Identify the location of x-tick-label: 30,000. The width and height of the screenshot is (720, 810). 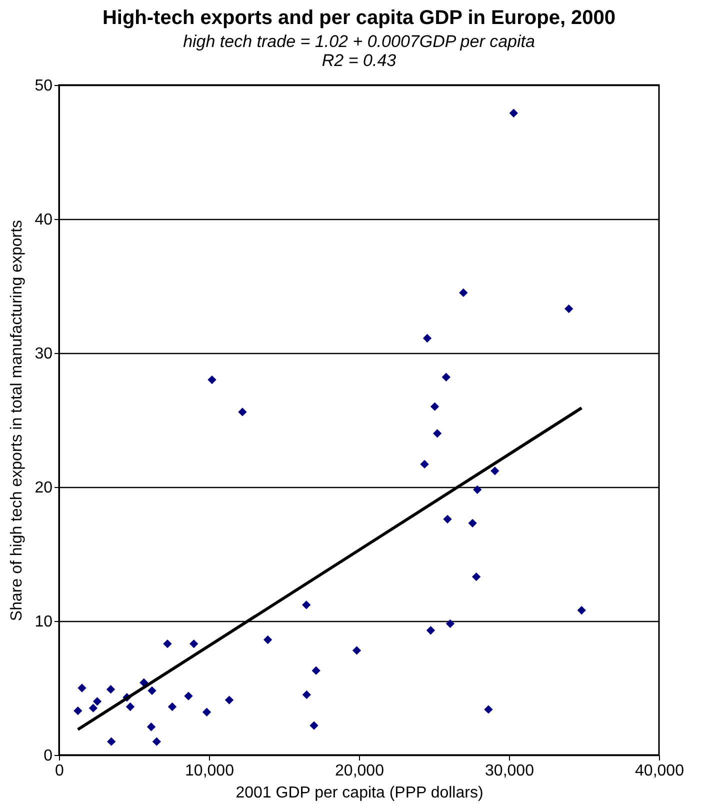
(509, 771).